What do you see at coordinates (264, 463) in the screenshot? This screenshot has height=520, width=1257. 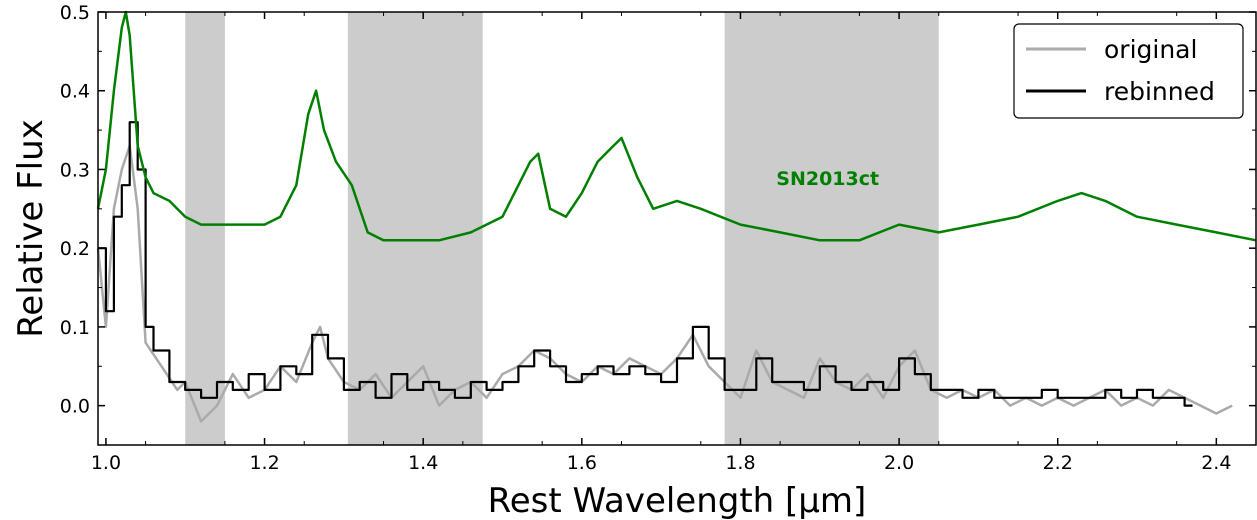 I see `x-tick-label: 1.2` at bounding box center [264, 463].